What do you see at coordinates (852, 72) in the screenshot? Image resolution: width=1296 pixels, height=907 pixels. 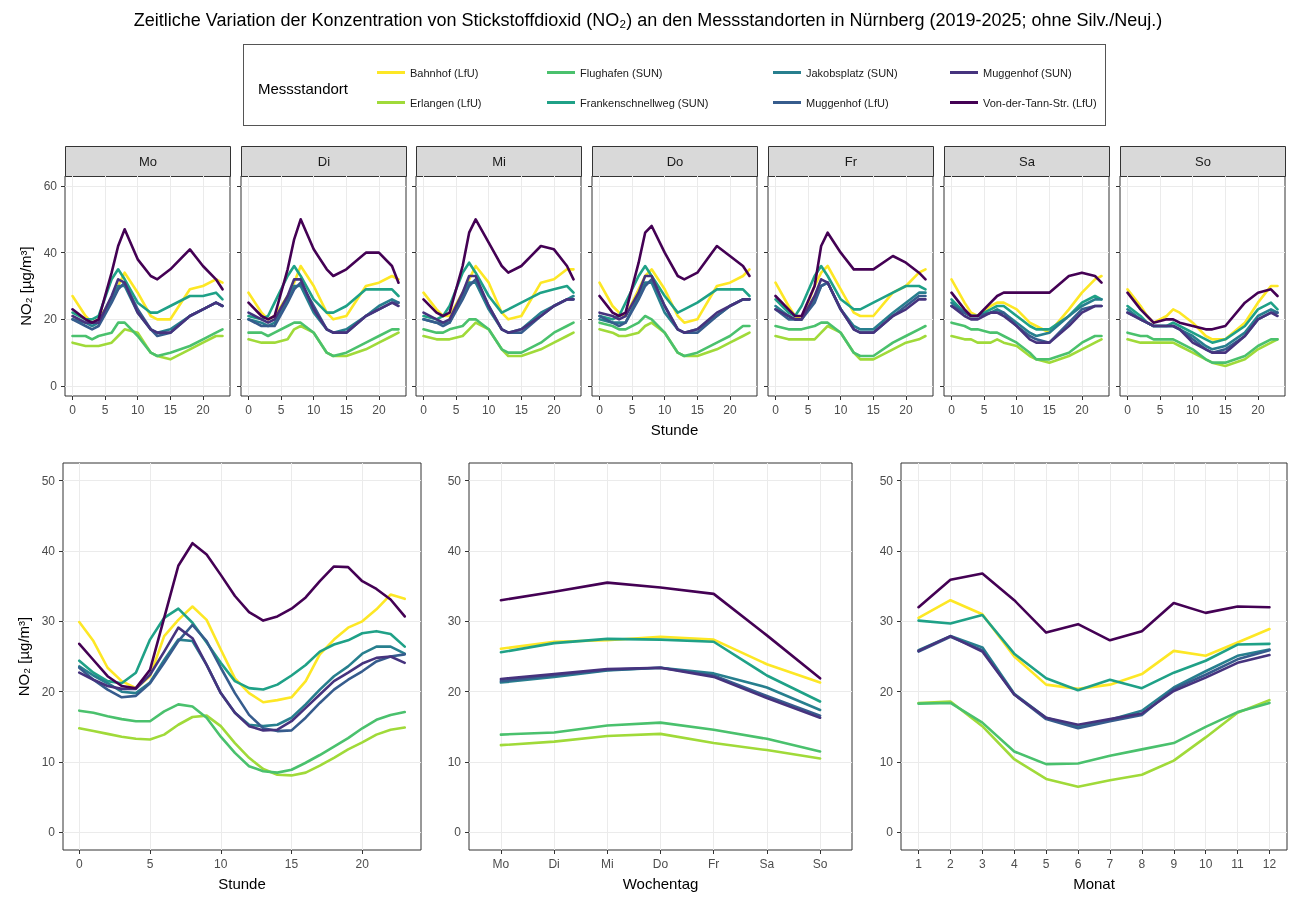 I see `legend-label: Jakobsplatz (SUN)` at bounding box center [852, 72].